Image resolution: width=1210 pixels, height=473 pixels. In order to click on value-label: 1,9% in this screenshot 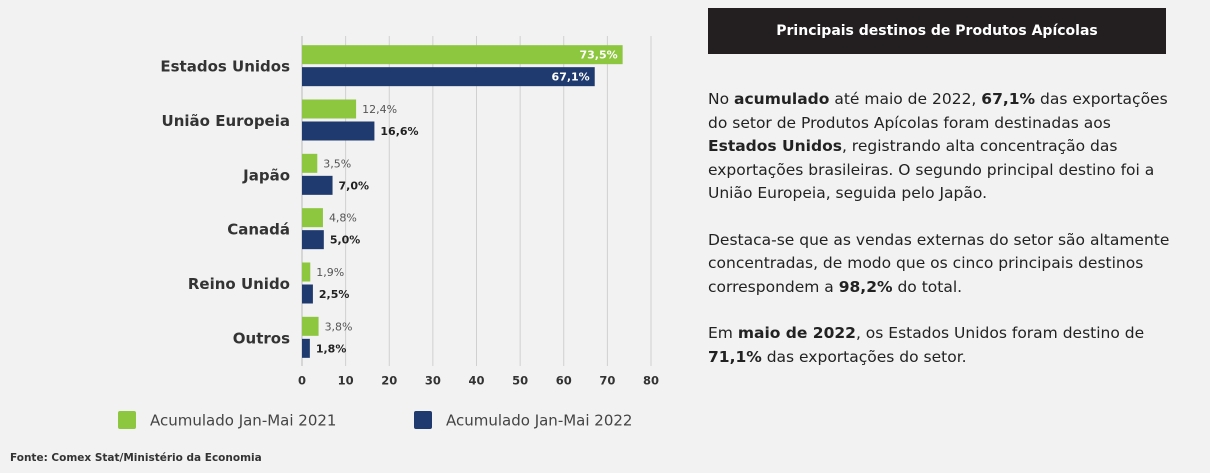, I will do `click(330, 272)`.